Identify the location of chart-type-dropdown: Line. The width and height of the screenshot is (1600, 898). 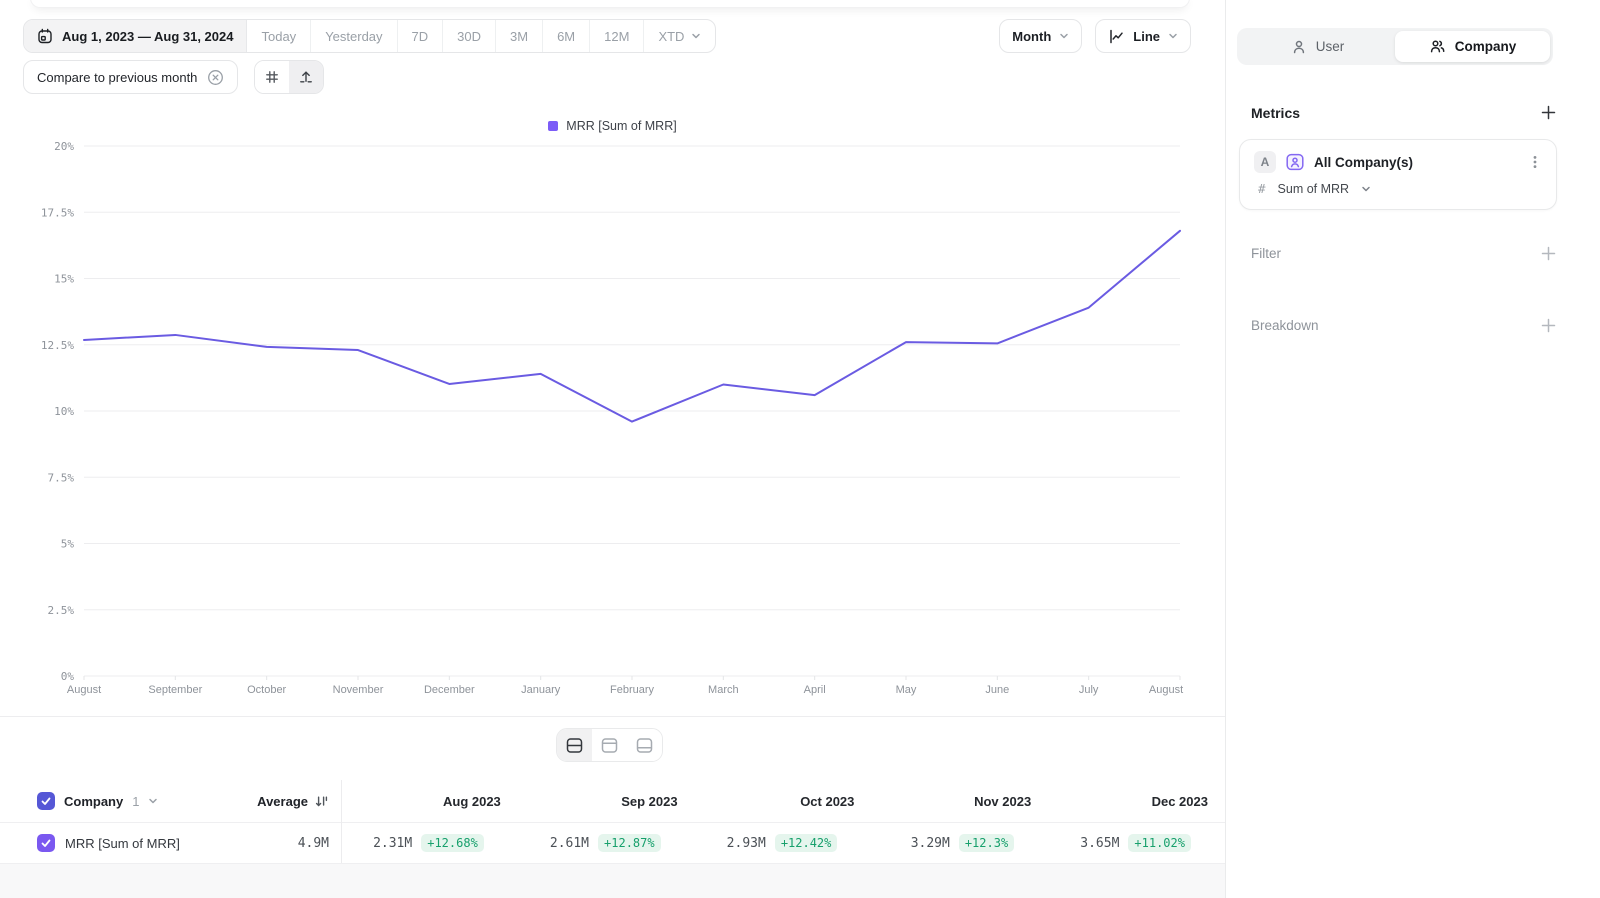
(1143, 36).